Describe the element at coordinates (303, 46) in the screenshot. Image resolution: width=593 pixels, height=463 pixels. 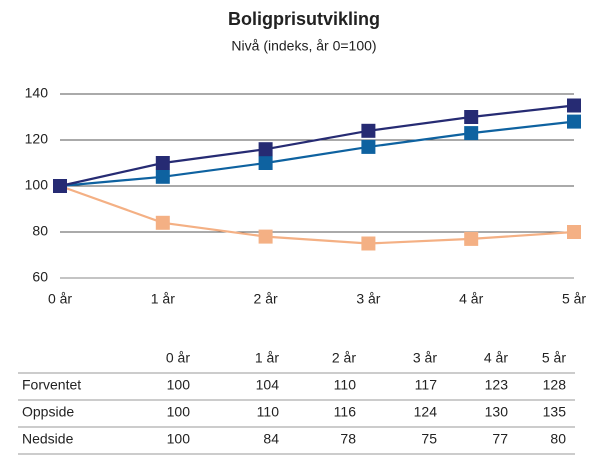
I see `chart-subtitle: Nivå (indeks, år 0=100)` at that location.